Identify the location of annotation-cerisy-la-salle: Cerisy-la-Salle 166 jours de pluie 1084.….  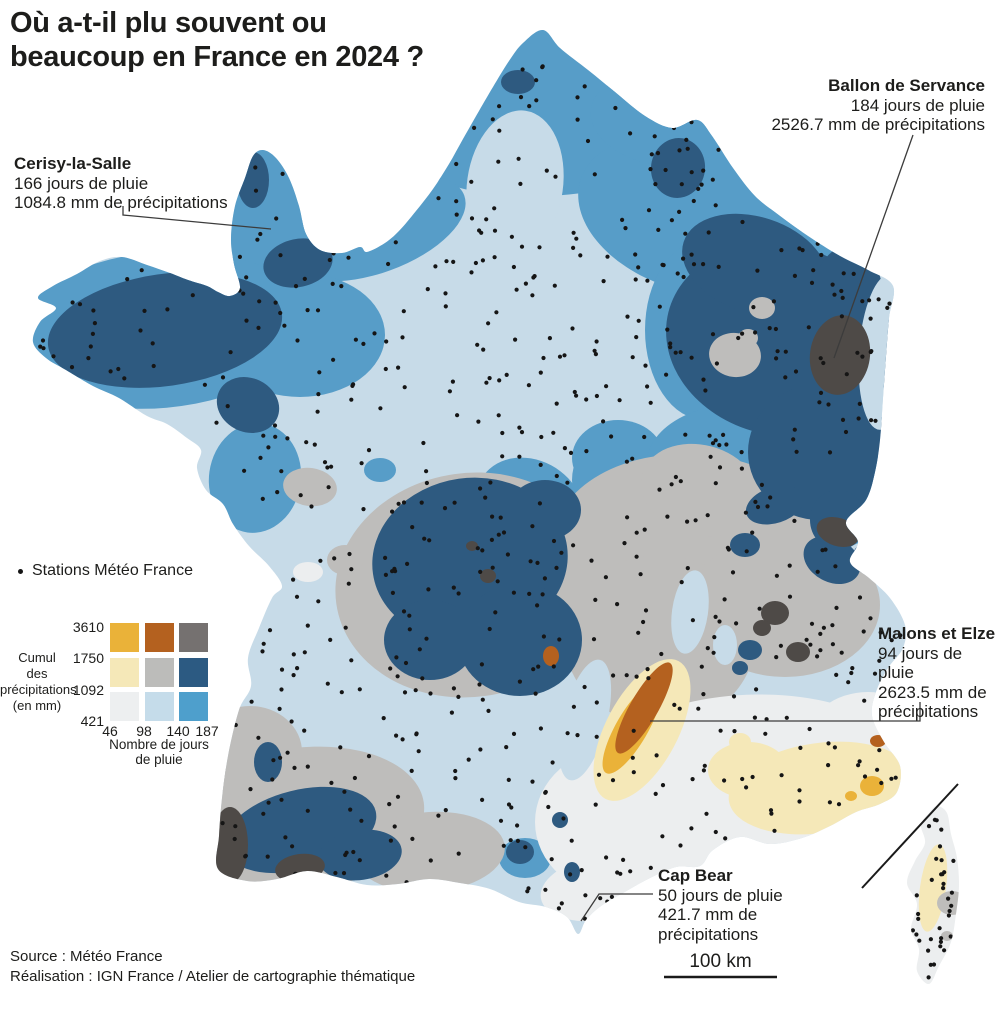
(121, 183).